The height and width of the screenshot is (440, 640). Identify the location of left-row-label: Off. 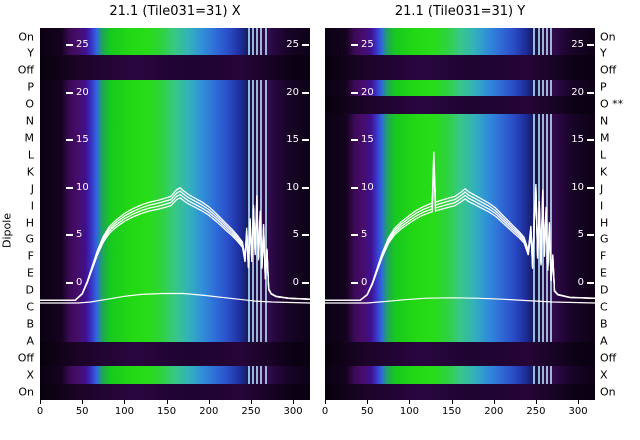
(25, 70).